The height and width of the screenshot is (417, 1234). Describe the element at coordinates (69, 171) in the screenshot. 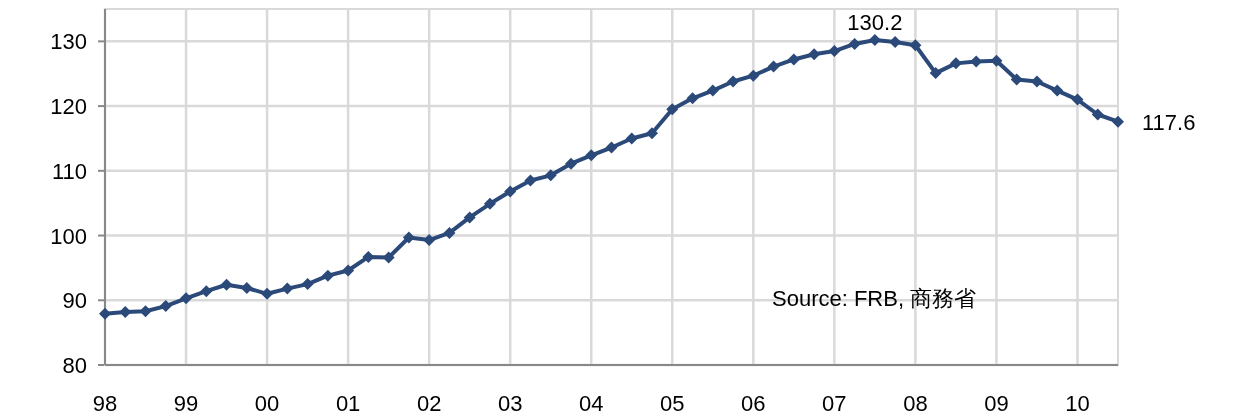

I see `y-tick-label: 110` at that location.